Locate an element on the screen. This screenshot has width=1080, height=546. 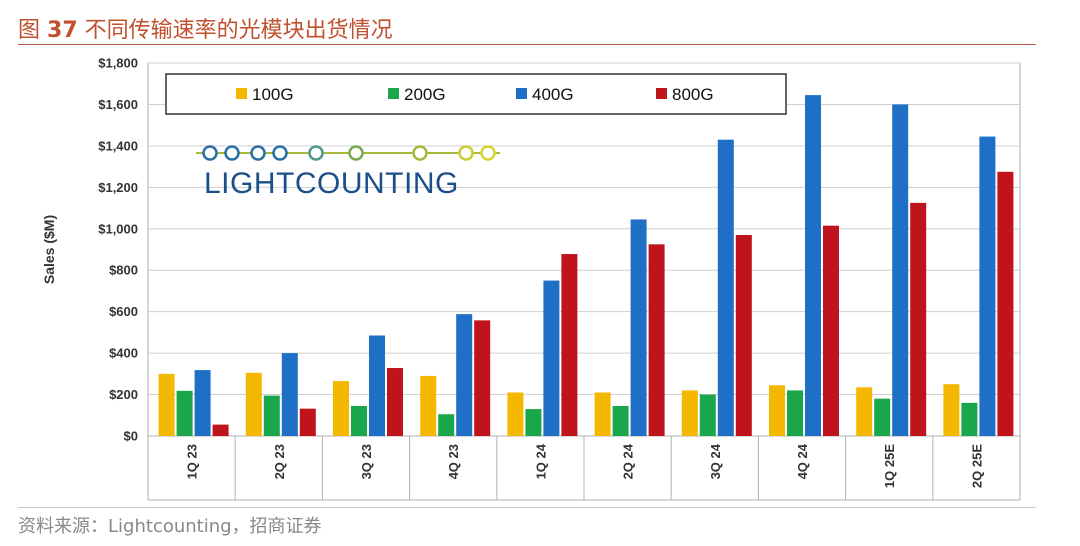
y-tick-label: $600 is located at coordinates (123, 311).